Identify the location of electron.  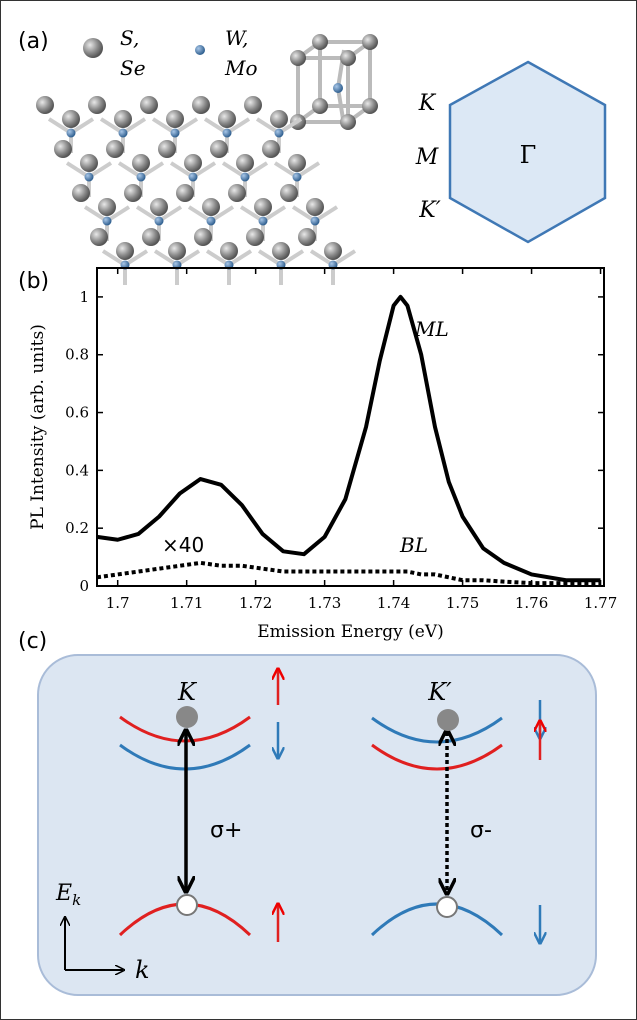
(448, 720).